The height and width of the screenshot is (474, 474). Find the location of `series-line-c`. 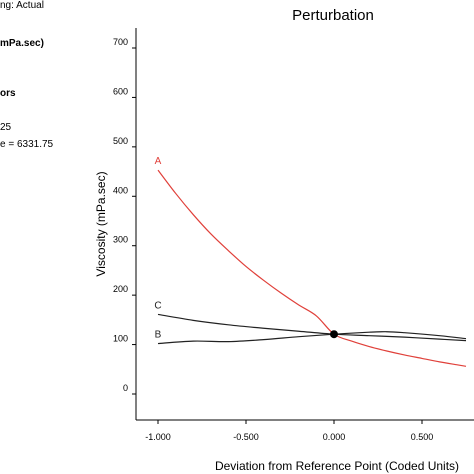

series-line-c is located at coordinates (312, 327).